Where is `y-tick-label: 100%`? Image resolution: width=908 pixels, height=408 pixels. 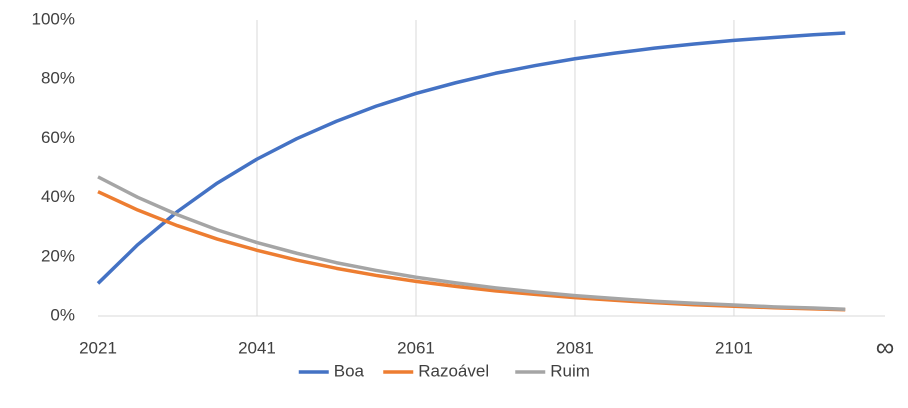
y-tick-label: 100% is located at coordinates (53, 18).